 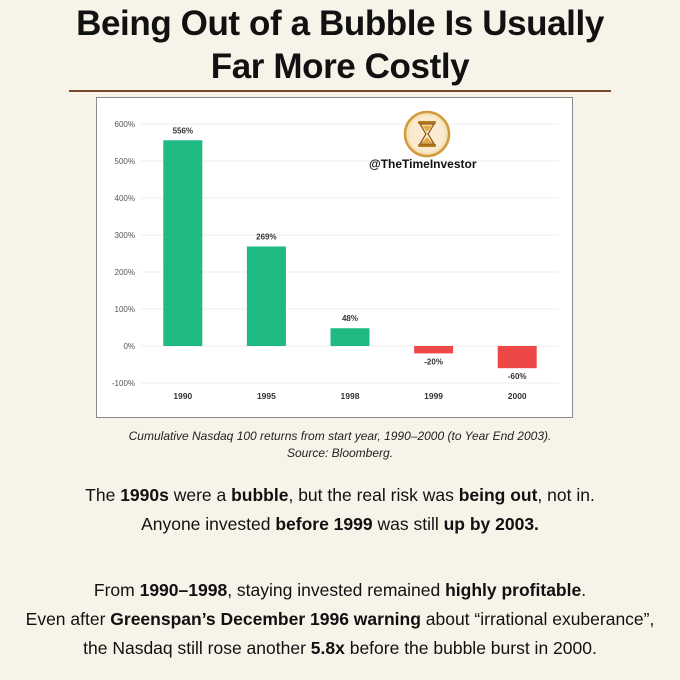 What do you see at coordinates (327, 648) in the screenshot?
I see `bold-text: 5.8x` at bounding box center [327, 648].